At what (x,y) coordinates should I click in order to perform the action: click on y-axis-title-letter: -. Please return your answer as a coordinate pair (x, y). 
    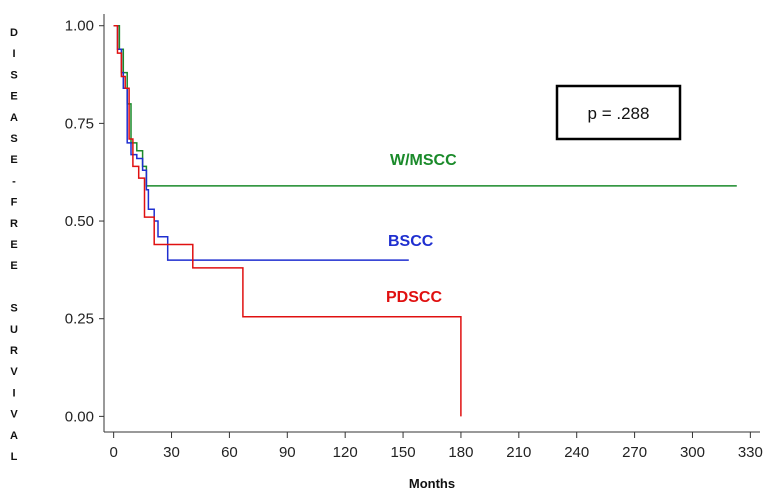
    Looking at the image, I should click on (14, 181).